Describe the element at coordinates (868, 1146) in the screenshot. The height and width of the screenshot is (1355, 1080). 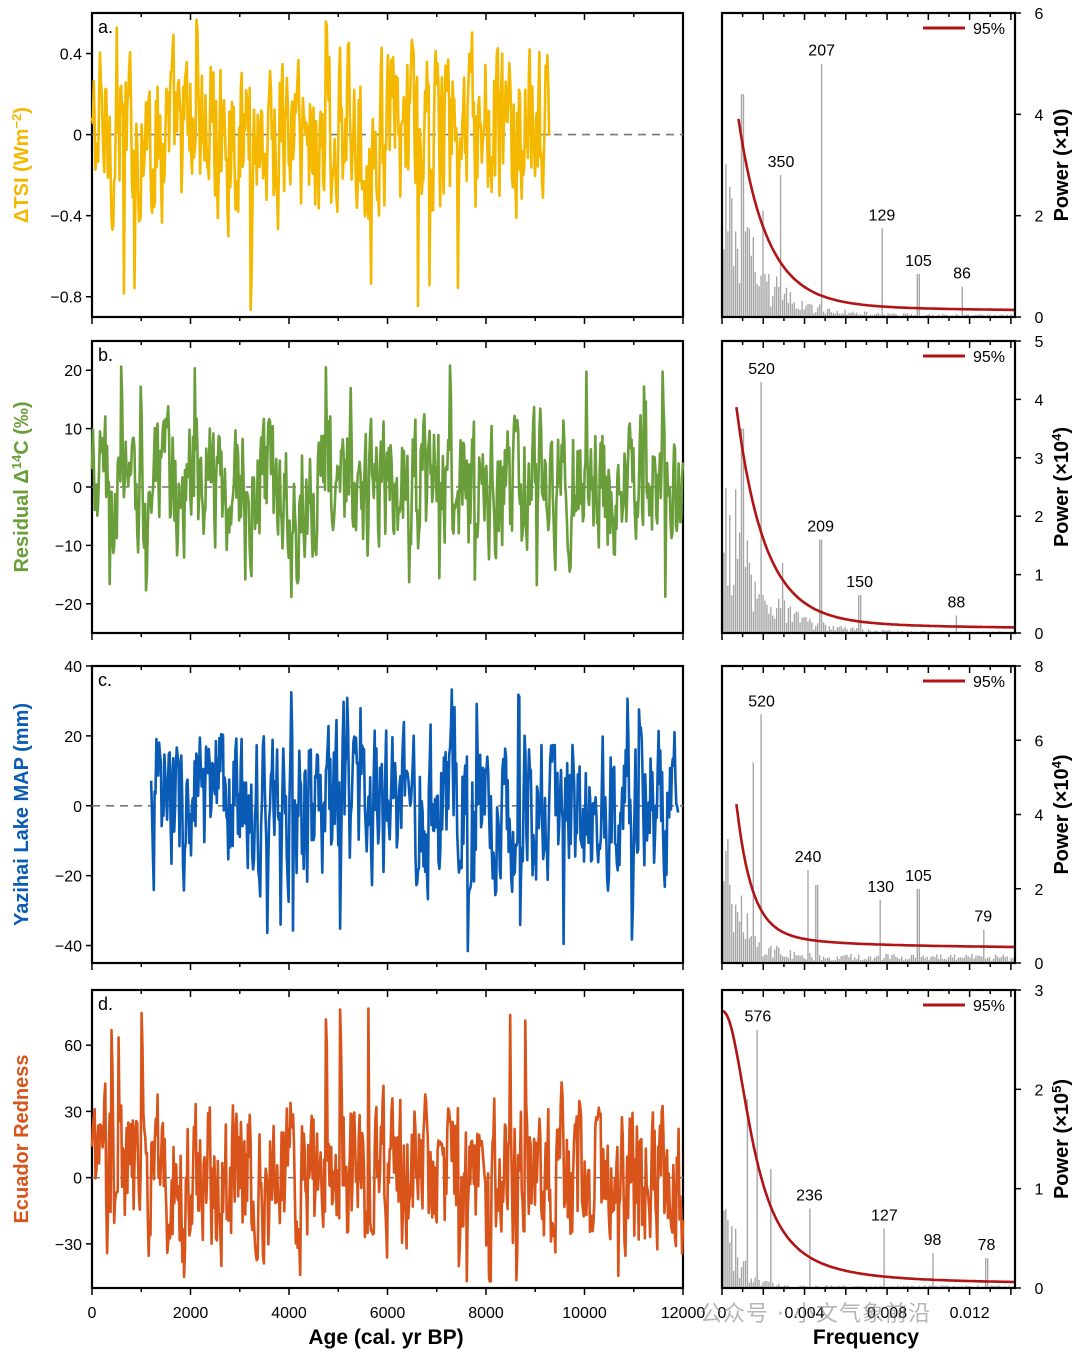
I see `confidence-95-curve` at that location.